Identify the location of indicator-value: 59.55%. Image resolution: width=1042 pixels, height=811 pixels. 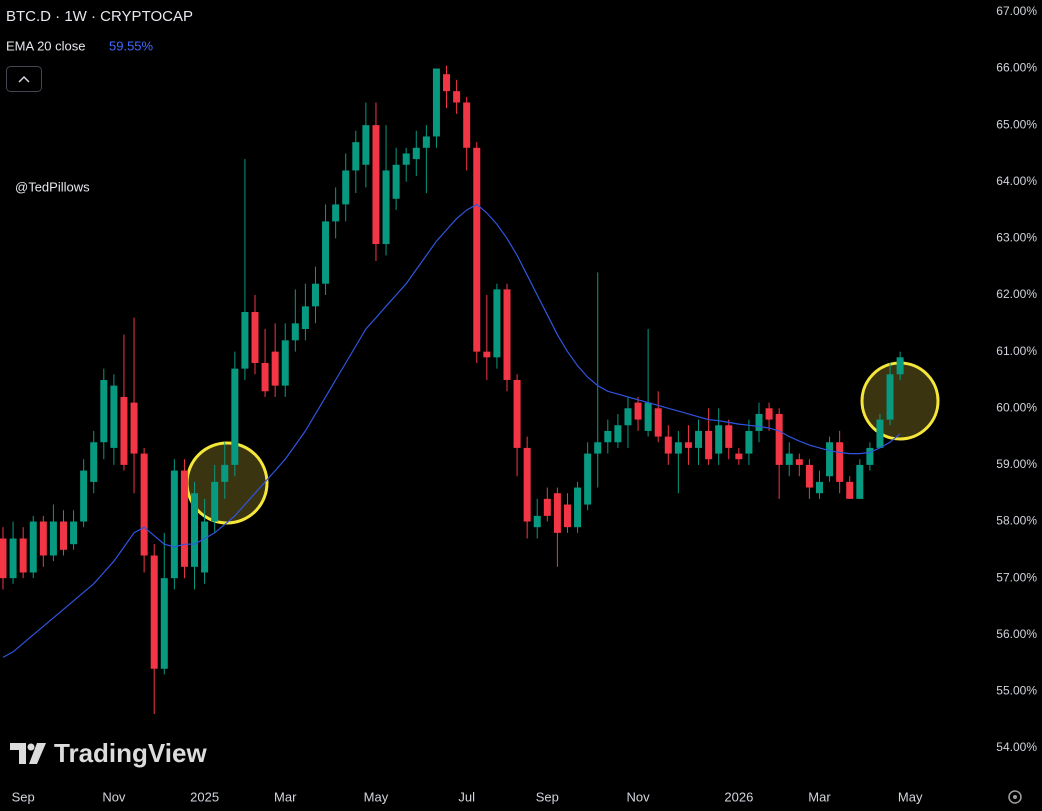
(131, 45).